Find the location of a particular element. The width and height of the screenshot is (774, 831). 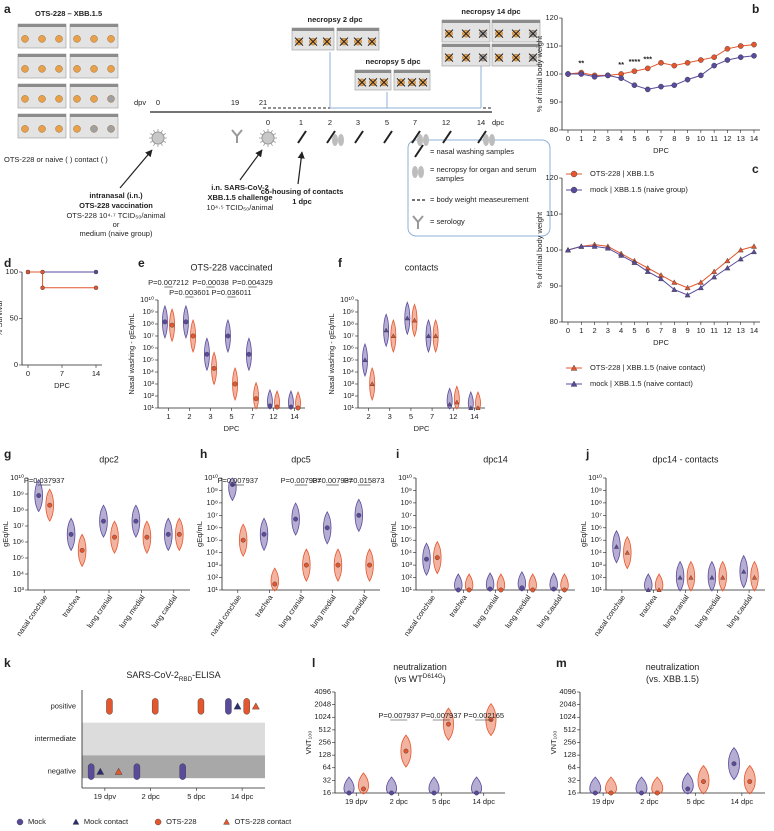

chart-subtitle-part: (vs WT is located at coordinates (408, 679).